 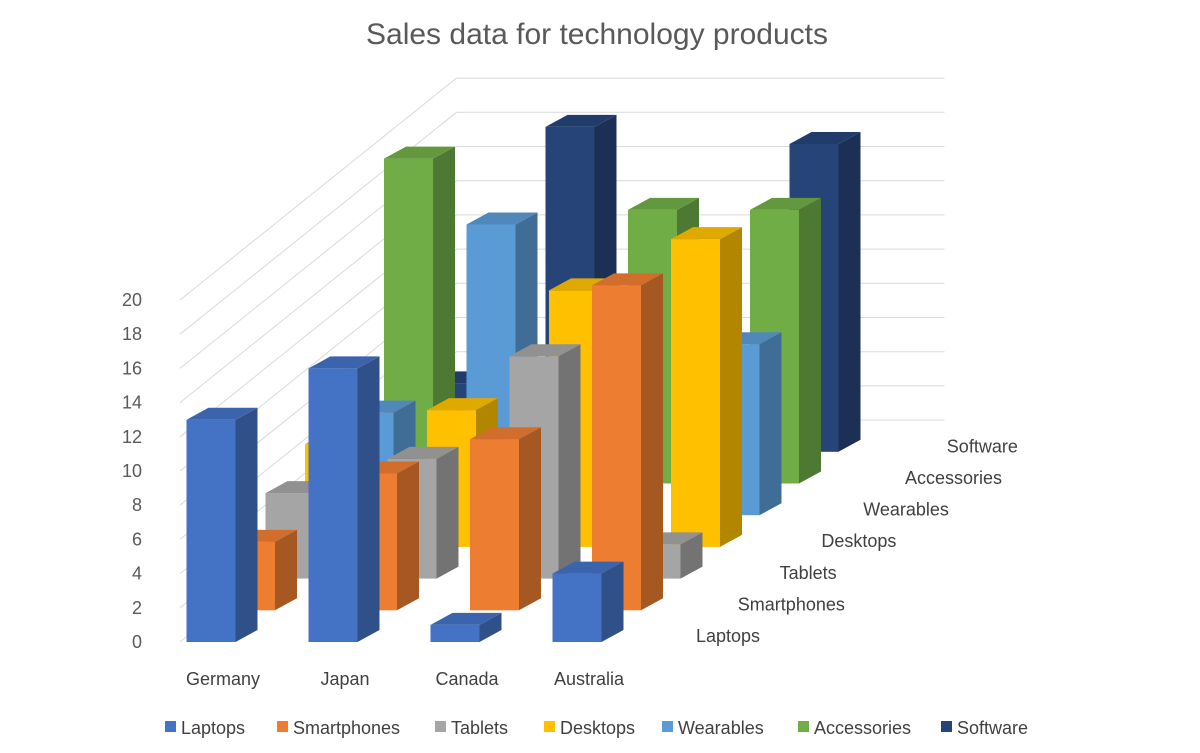 What do you see at coordinates (137, 574) in the screenshot?
I see `y-tick-label: 4` at bounding box center [137, 574].